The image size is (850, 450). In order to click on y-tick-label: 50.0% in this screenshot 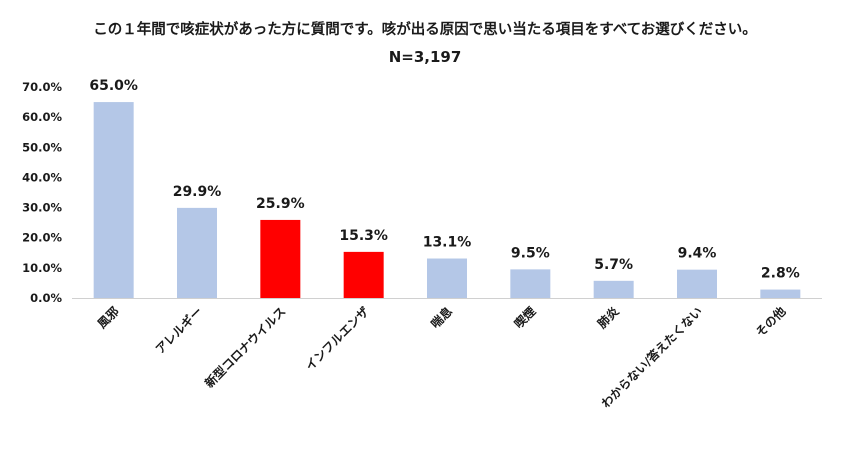, I will do `click(42, 147)`.